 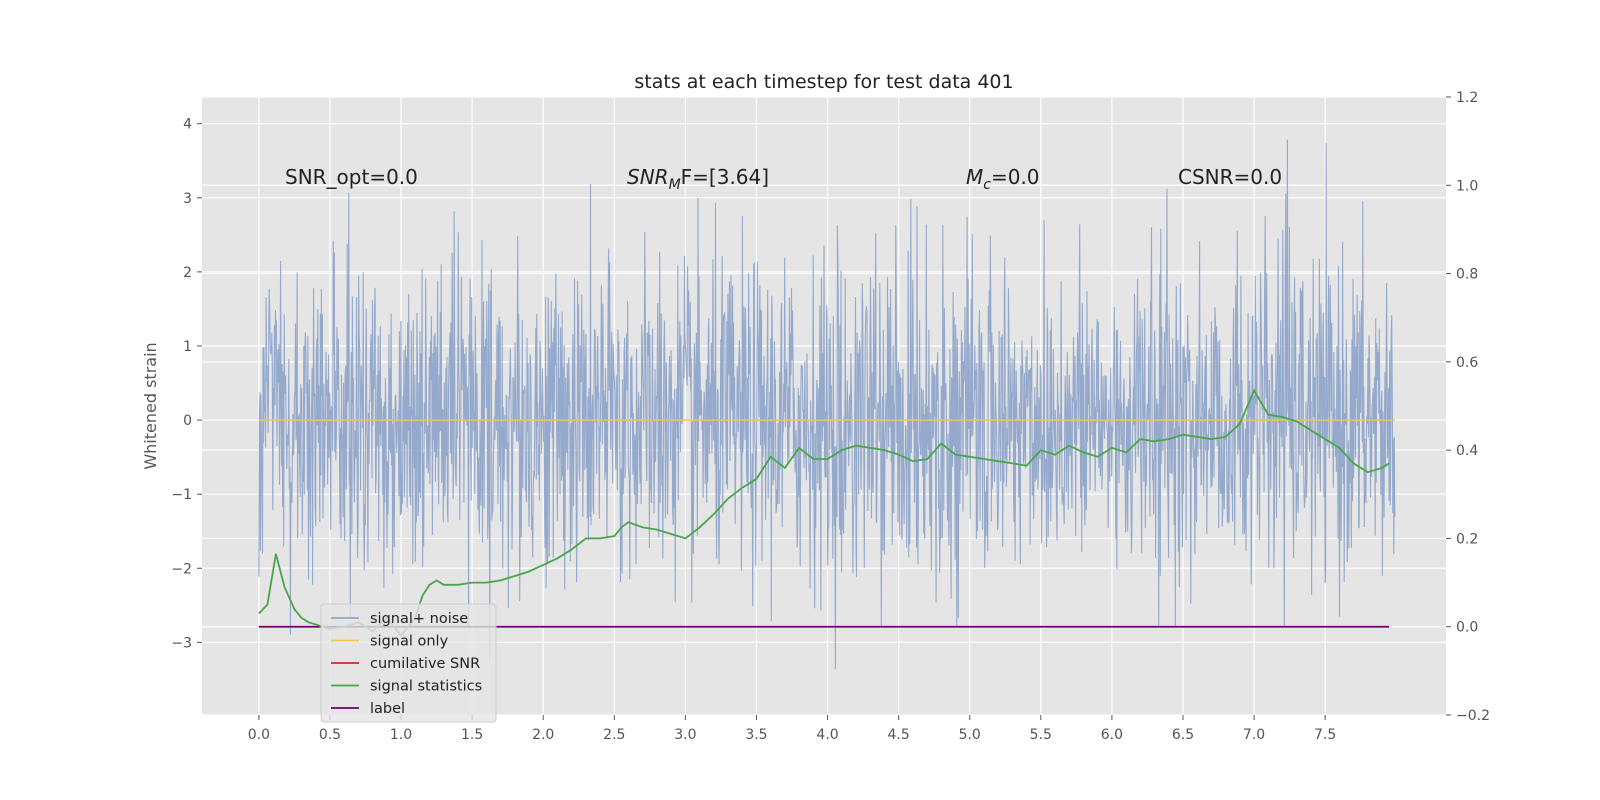 I want to click on annotation-mc-main: M, so click(x=974, y=177).